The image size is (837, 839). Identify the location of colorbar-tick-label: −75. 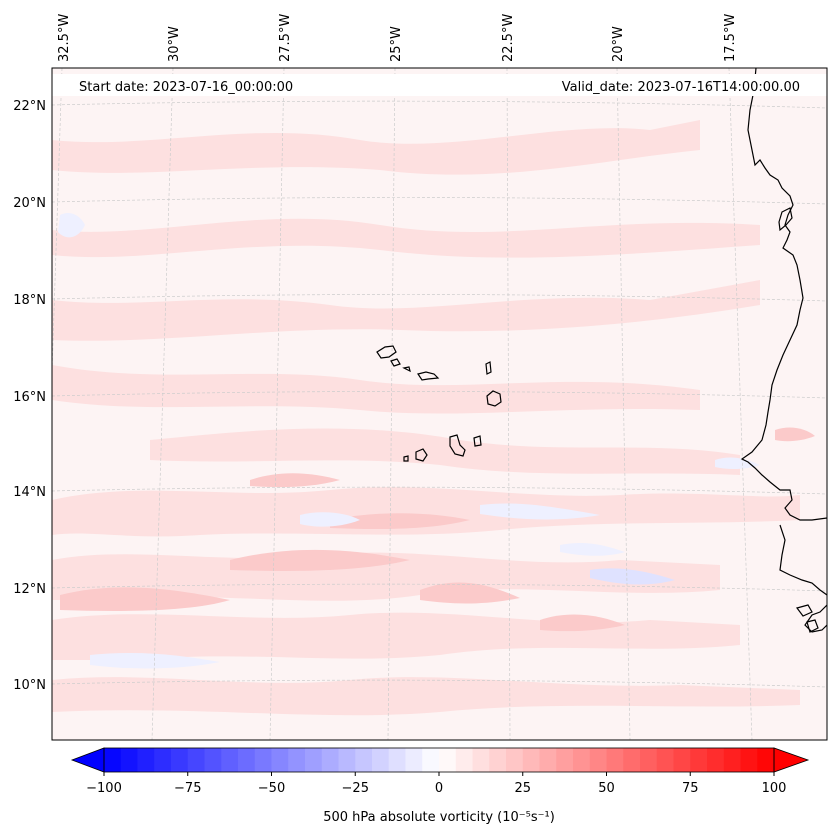
(187, 788).